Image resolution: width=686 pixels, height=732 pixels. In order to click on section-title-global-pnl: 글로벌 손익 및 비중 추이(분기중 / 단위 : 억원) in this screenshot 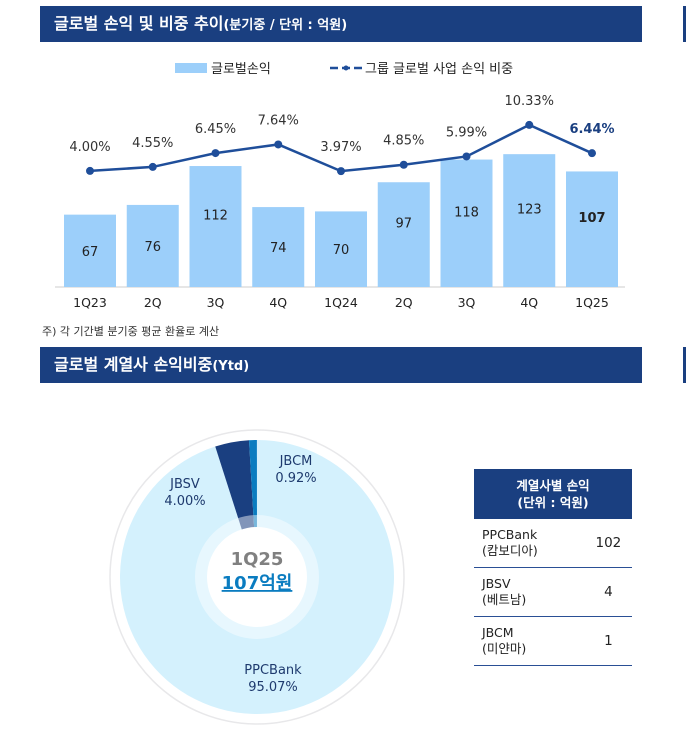, I will do `click(341, 24)`.